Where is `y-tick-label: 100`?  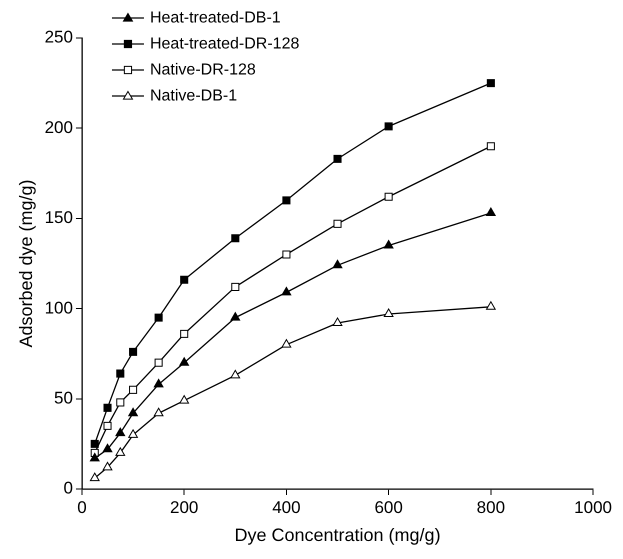
y-tick-label: 100 is located at coordinates (58, 308).